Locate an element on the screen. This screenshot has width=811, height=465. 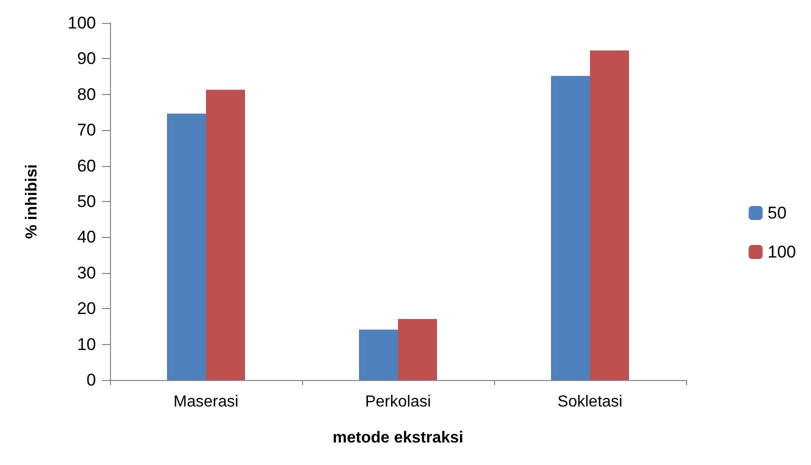
y-tick-label: 90 is located at coordinates (86, 58).